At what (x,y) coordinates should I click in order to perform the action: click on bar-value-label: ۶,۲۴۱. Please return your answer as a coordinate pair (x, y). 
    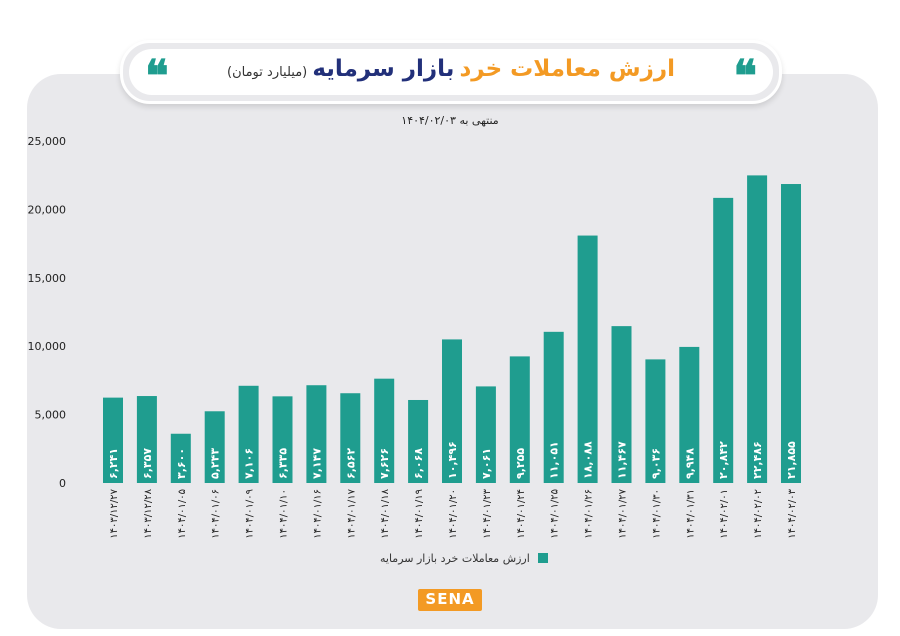
    Looking at the image, I should click on (113, 463).